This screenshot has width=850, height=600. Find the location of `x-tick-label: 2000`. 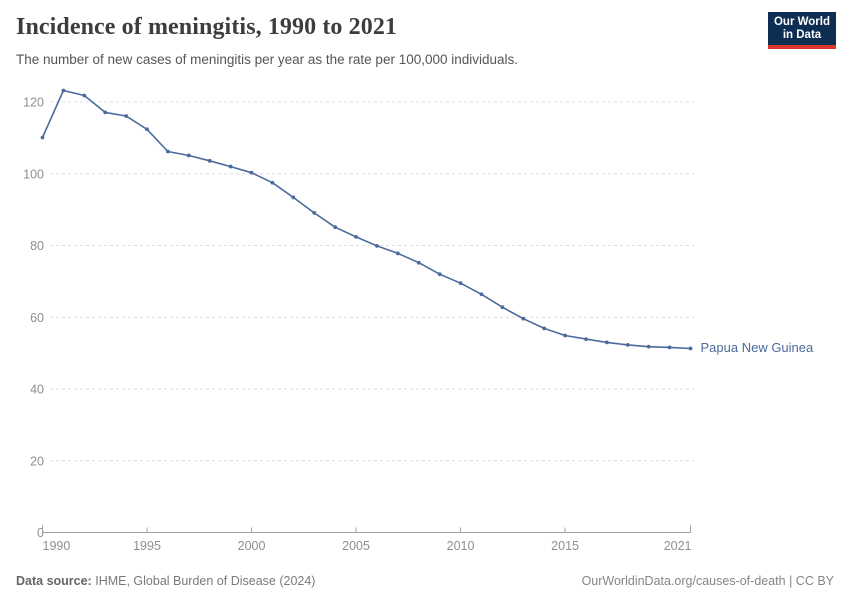

x-tick-label: 2000 is located at coordinates (252, 546).